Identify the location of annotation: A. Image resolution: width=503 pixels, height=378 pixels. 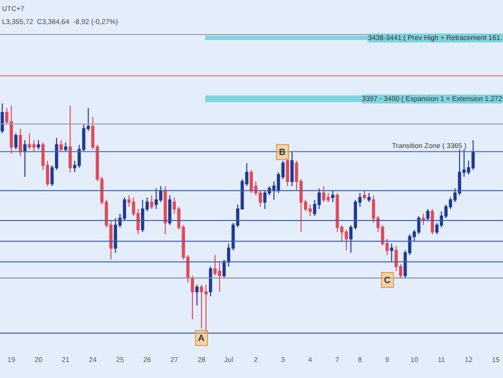
(201, 338).